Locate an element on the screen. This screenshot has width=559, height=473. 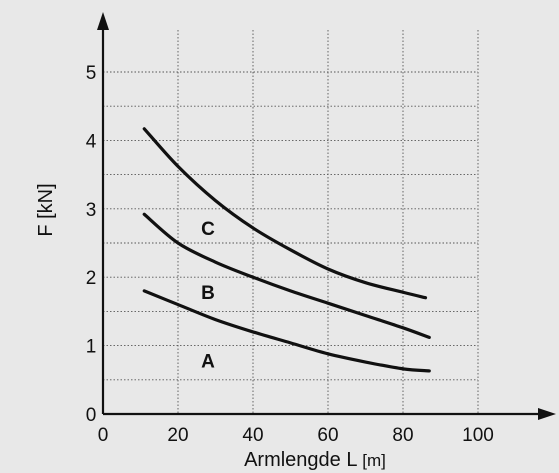
x-axis-label: Armlengde L [m] is located at coordinates (315, 460).